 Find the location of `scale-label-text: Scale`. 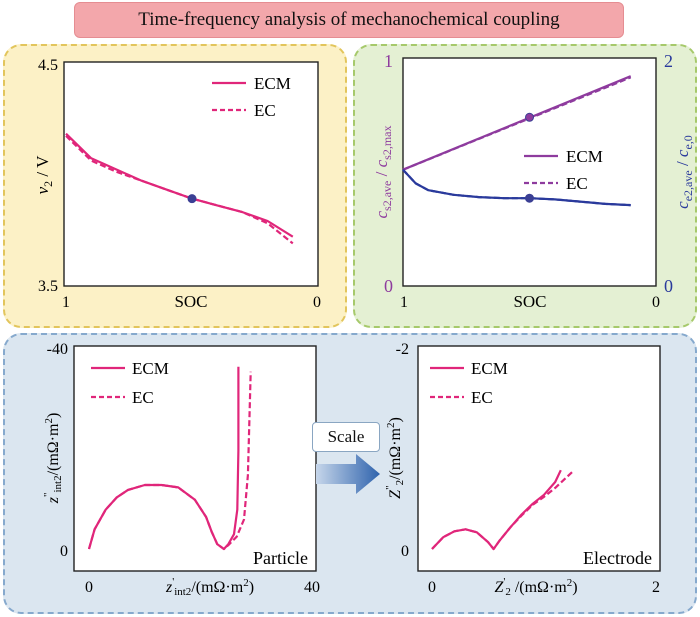

scale-label-text: Scale is located at coordinates (346, 436).